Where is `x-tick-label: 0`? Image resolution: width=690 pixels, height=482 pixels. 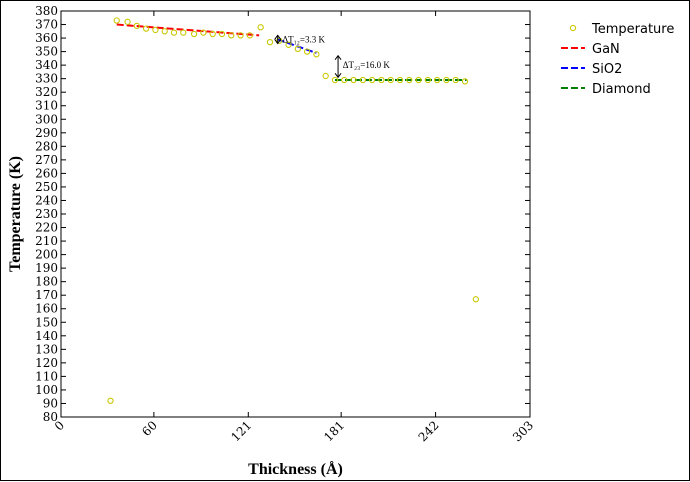 x-tick-label: 0 is located at coordinates (59, 425).